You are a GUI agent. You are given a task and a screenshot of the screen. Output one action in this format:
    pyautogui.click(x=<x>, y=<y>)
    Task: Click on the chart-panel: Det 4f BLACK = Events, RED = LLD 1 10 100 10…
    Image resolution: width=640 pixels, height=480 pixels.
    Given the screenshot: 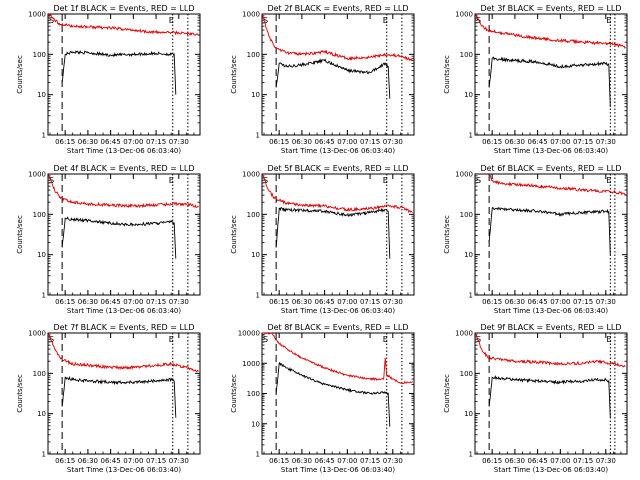 What is the action you would take?
    pyautogui.click(x=108, y=239)
    